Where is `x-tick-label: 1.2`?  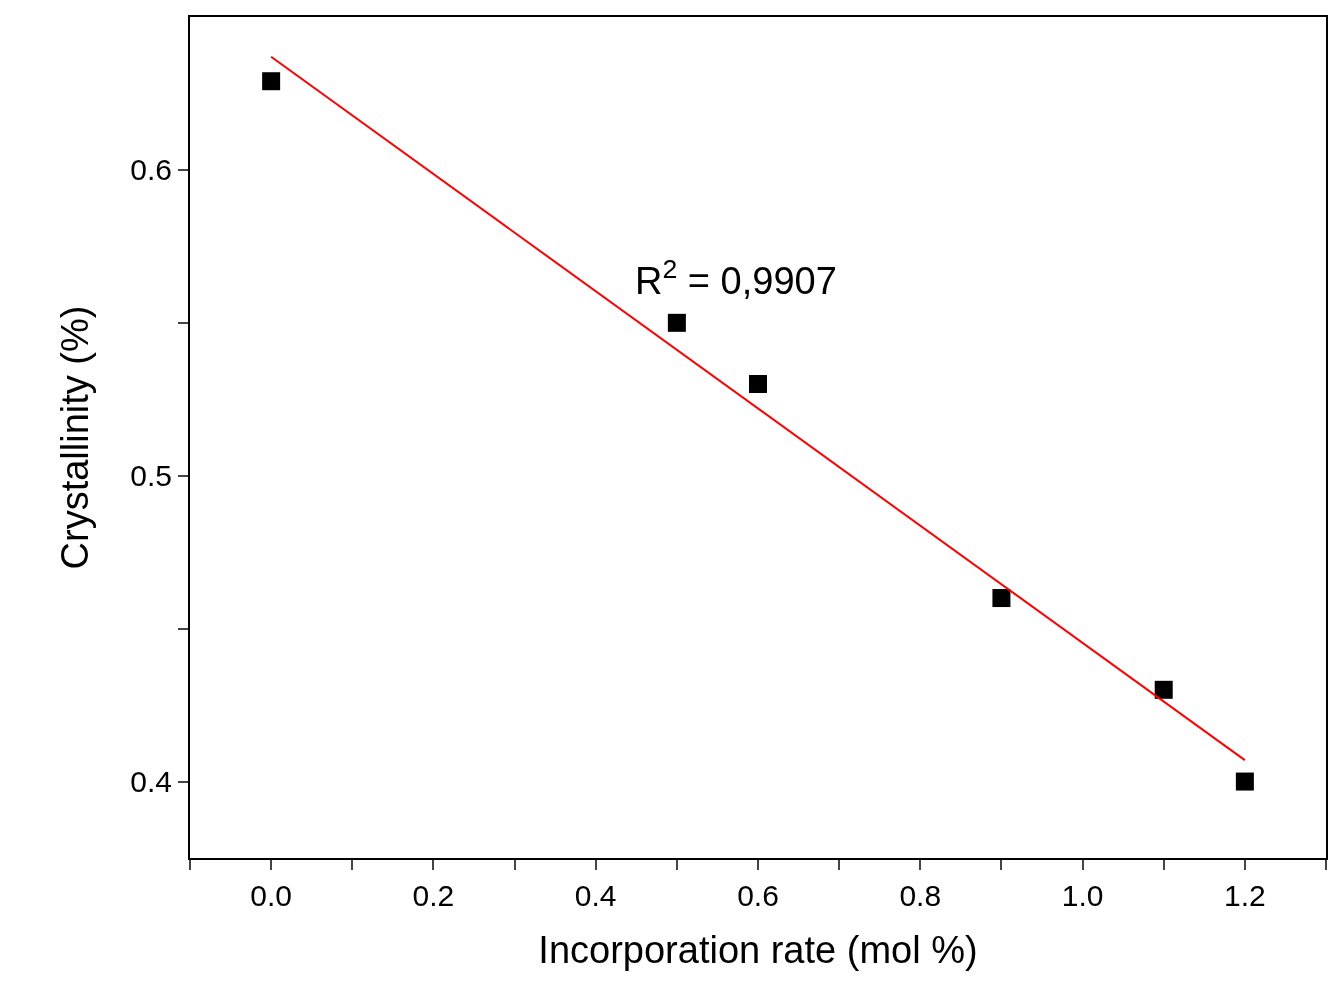 x-tick-label: 1.2 is located at coordinates (1245, 895).